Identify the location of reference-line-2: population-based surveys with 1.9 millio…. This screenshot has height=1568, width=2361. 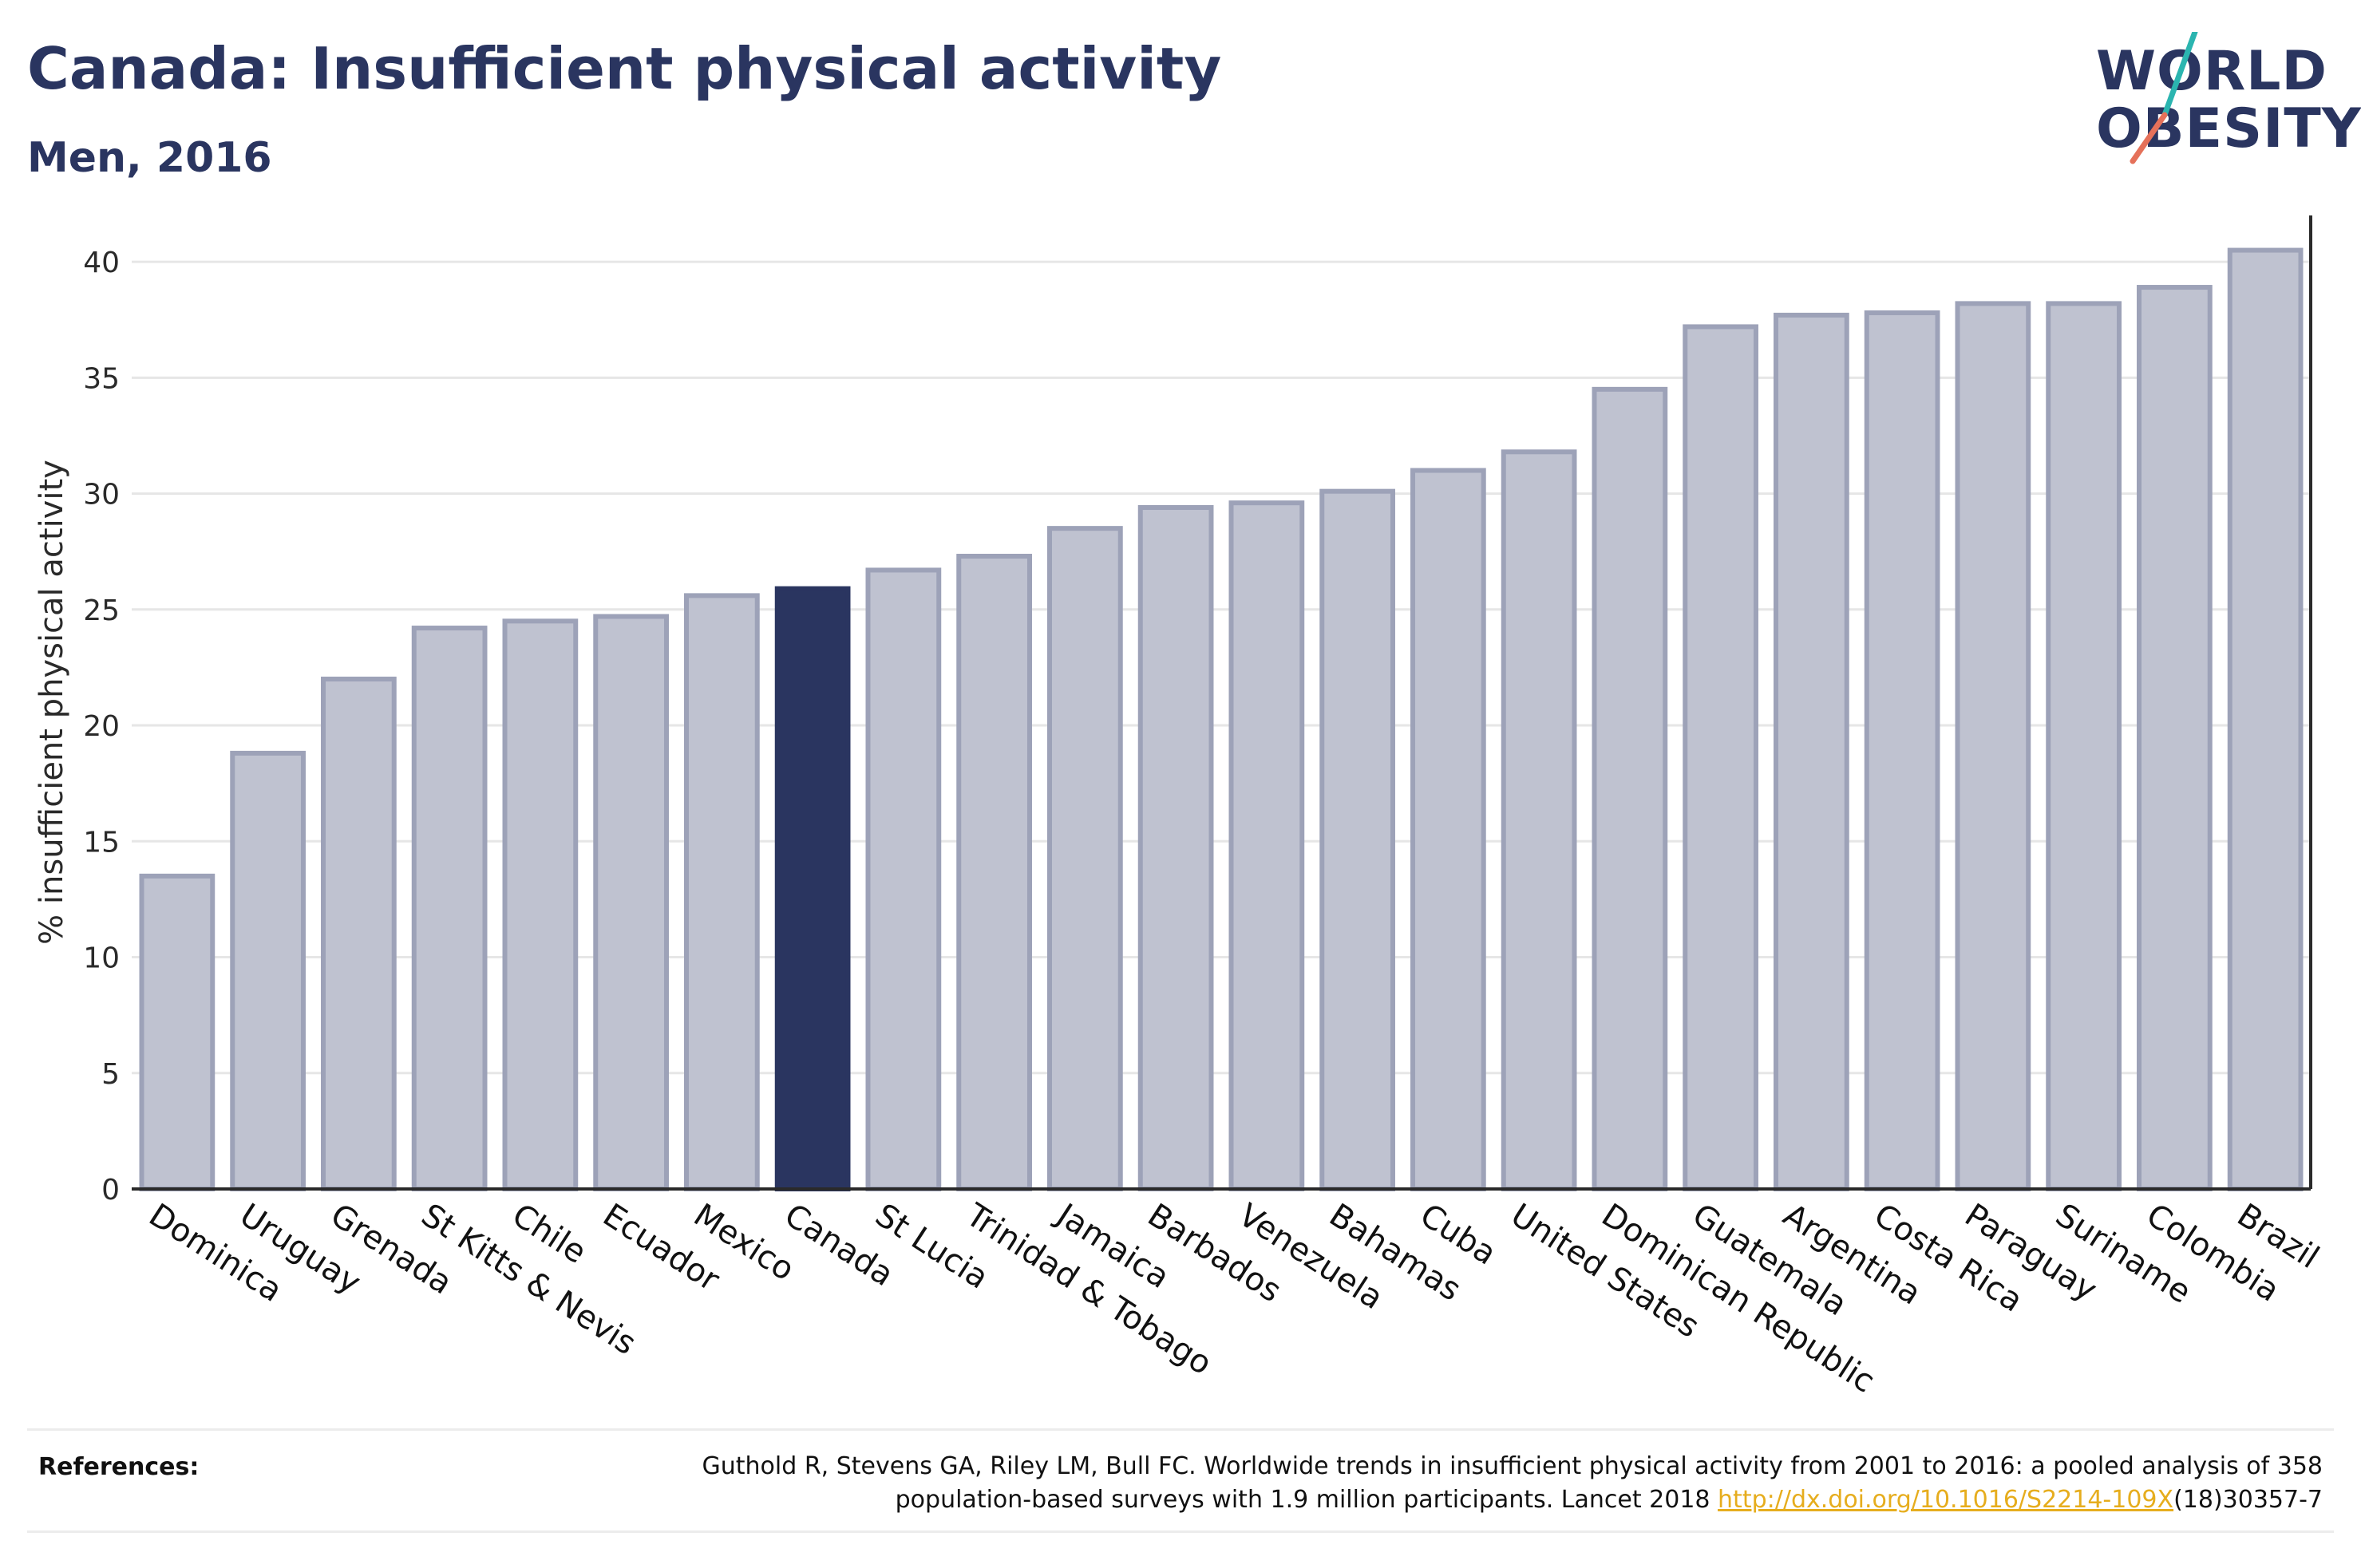
(1306, 1500).